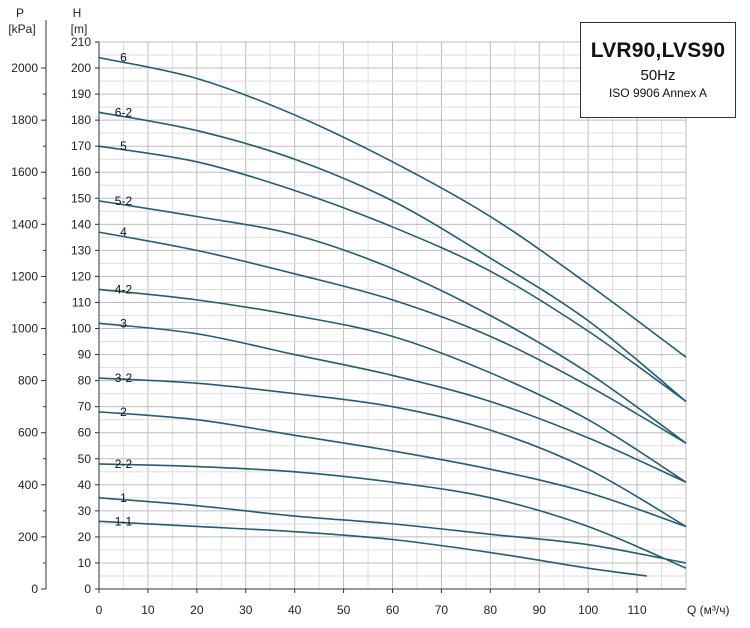  What do you see at coordinates (28, 485) in the screenshot?
I see `p-tick-label: 400` at bounding box center [28, 485].